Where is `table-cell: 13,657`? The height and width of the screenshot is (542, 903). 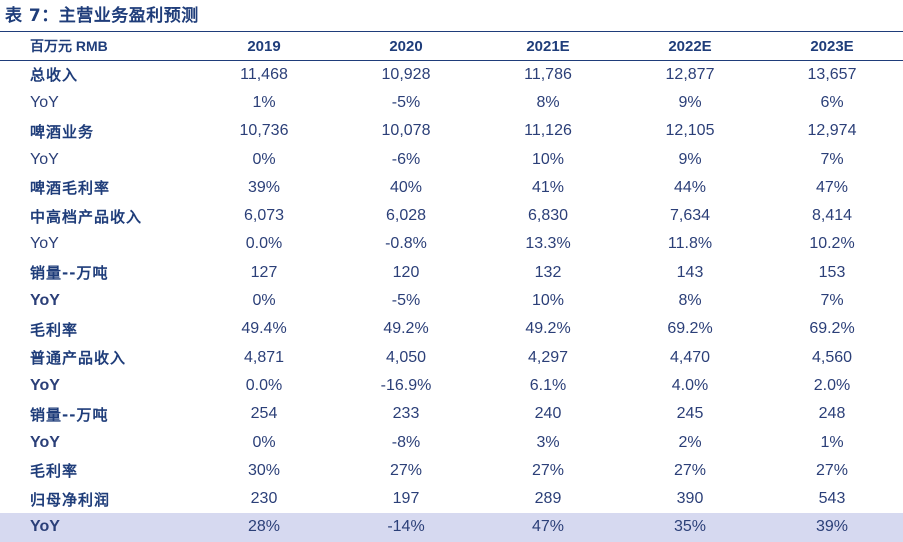
table-cell: 13,657 is located at coordinates (832, 74).